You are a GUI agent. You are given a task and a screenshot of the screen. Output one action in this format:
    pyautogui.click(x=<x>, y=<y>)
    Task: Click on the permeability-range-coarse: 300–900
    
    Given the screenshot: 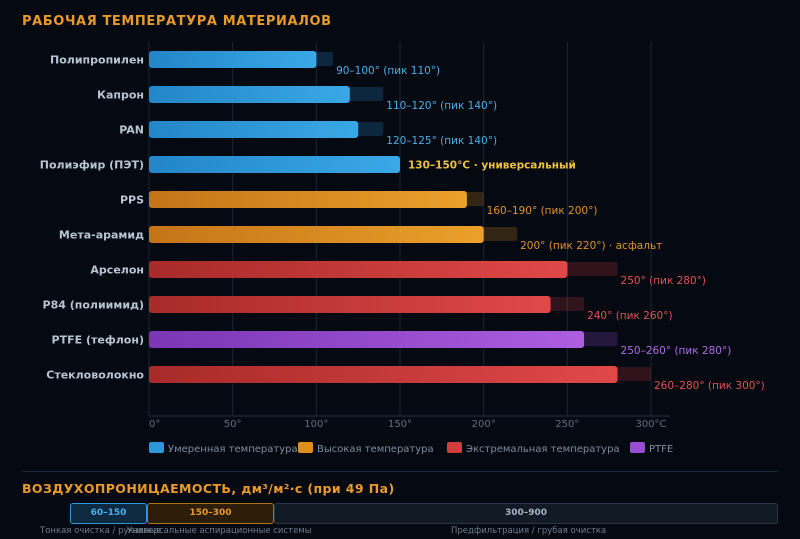 What is the action you would take?
    pyautogui.click(x=526, y=513)
    